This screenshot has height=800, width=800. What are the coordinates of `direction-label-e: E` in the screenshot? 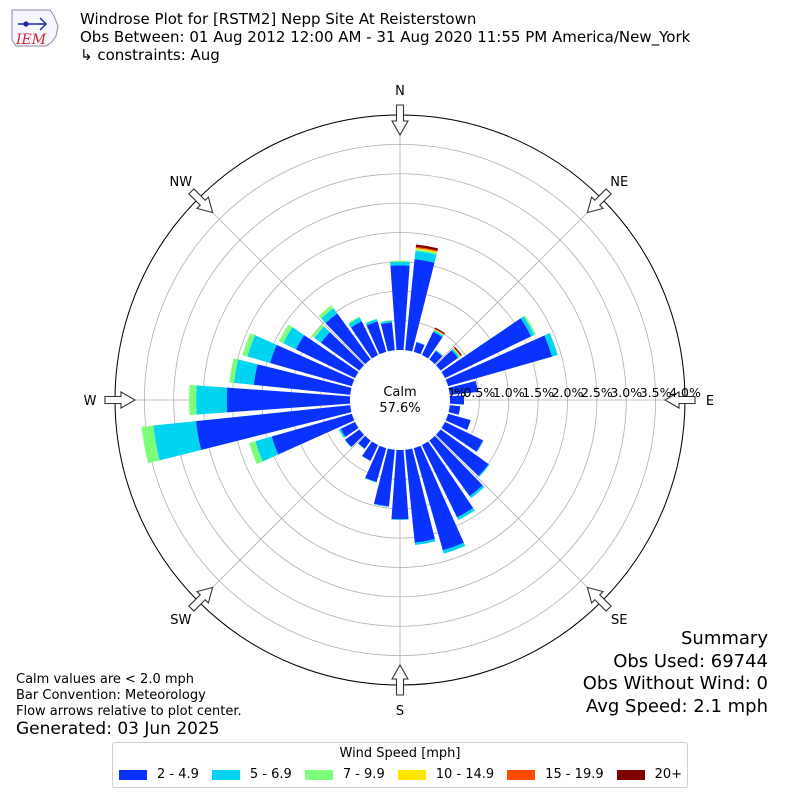 It's located at (710, 401).